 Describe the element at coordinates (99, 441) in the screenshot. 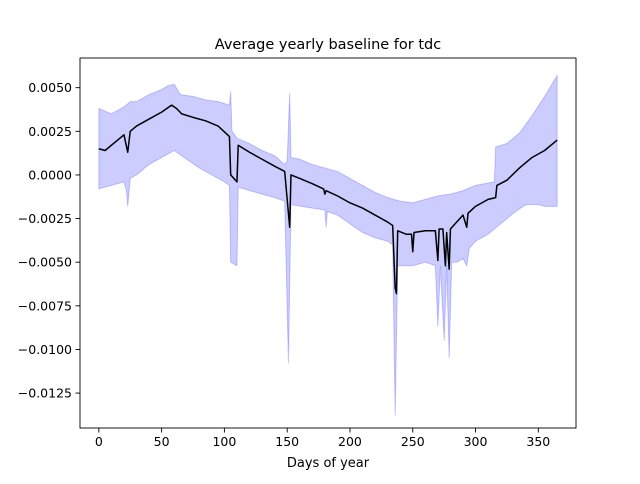

I see `x-tick-label: 0` at that location.